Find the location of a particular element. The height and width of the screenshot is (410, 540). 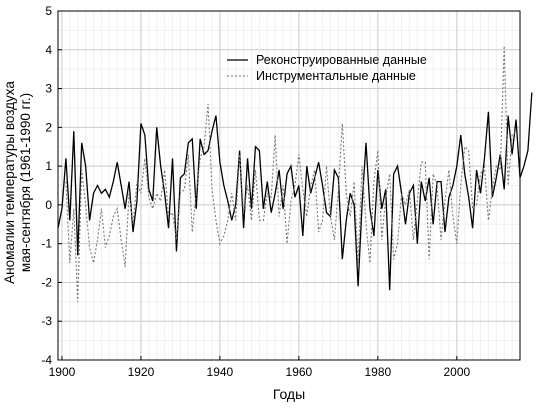

x-tick-label: 1920 is located at coordinates (141, 372).